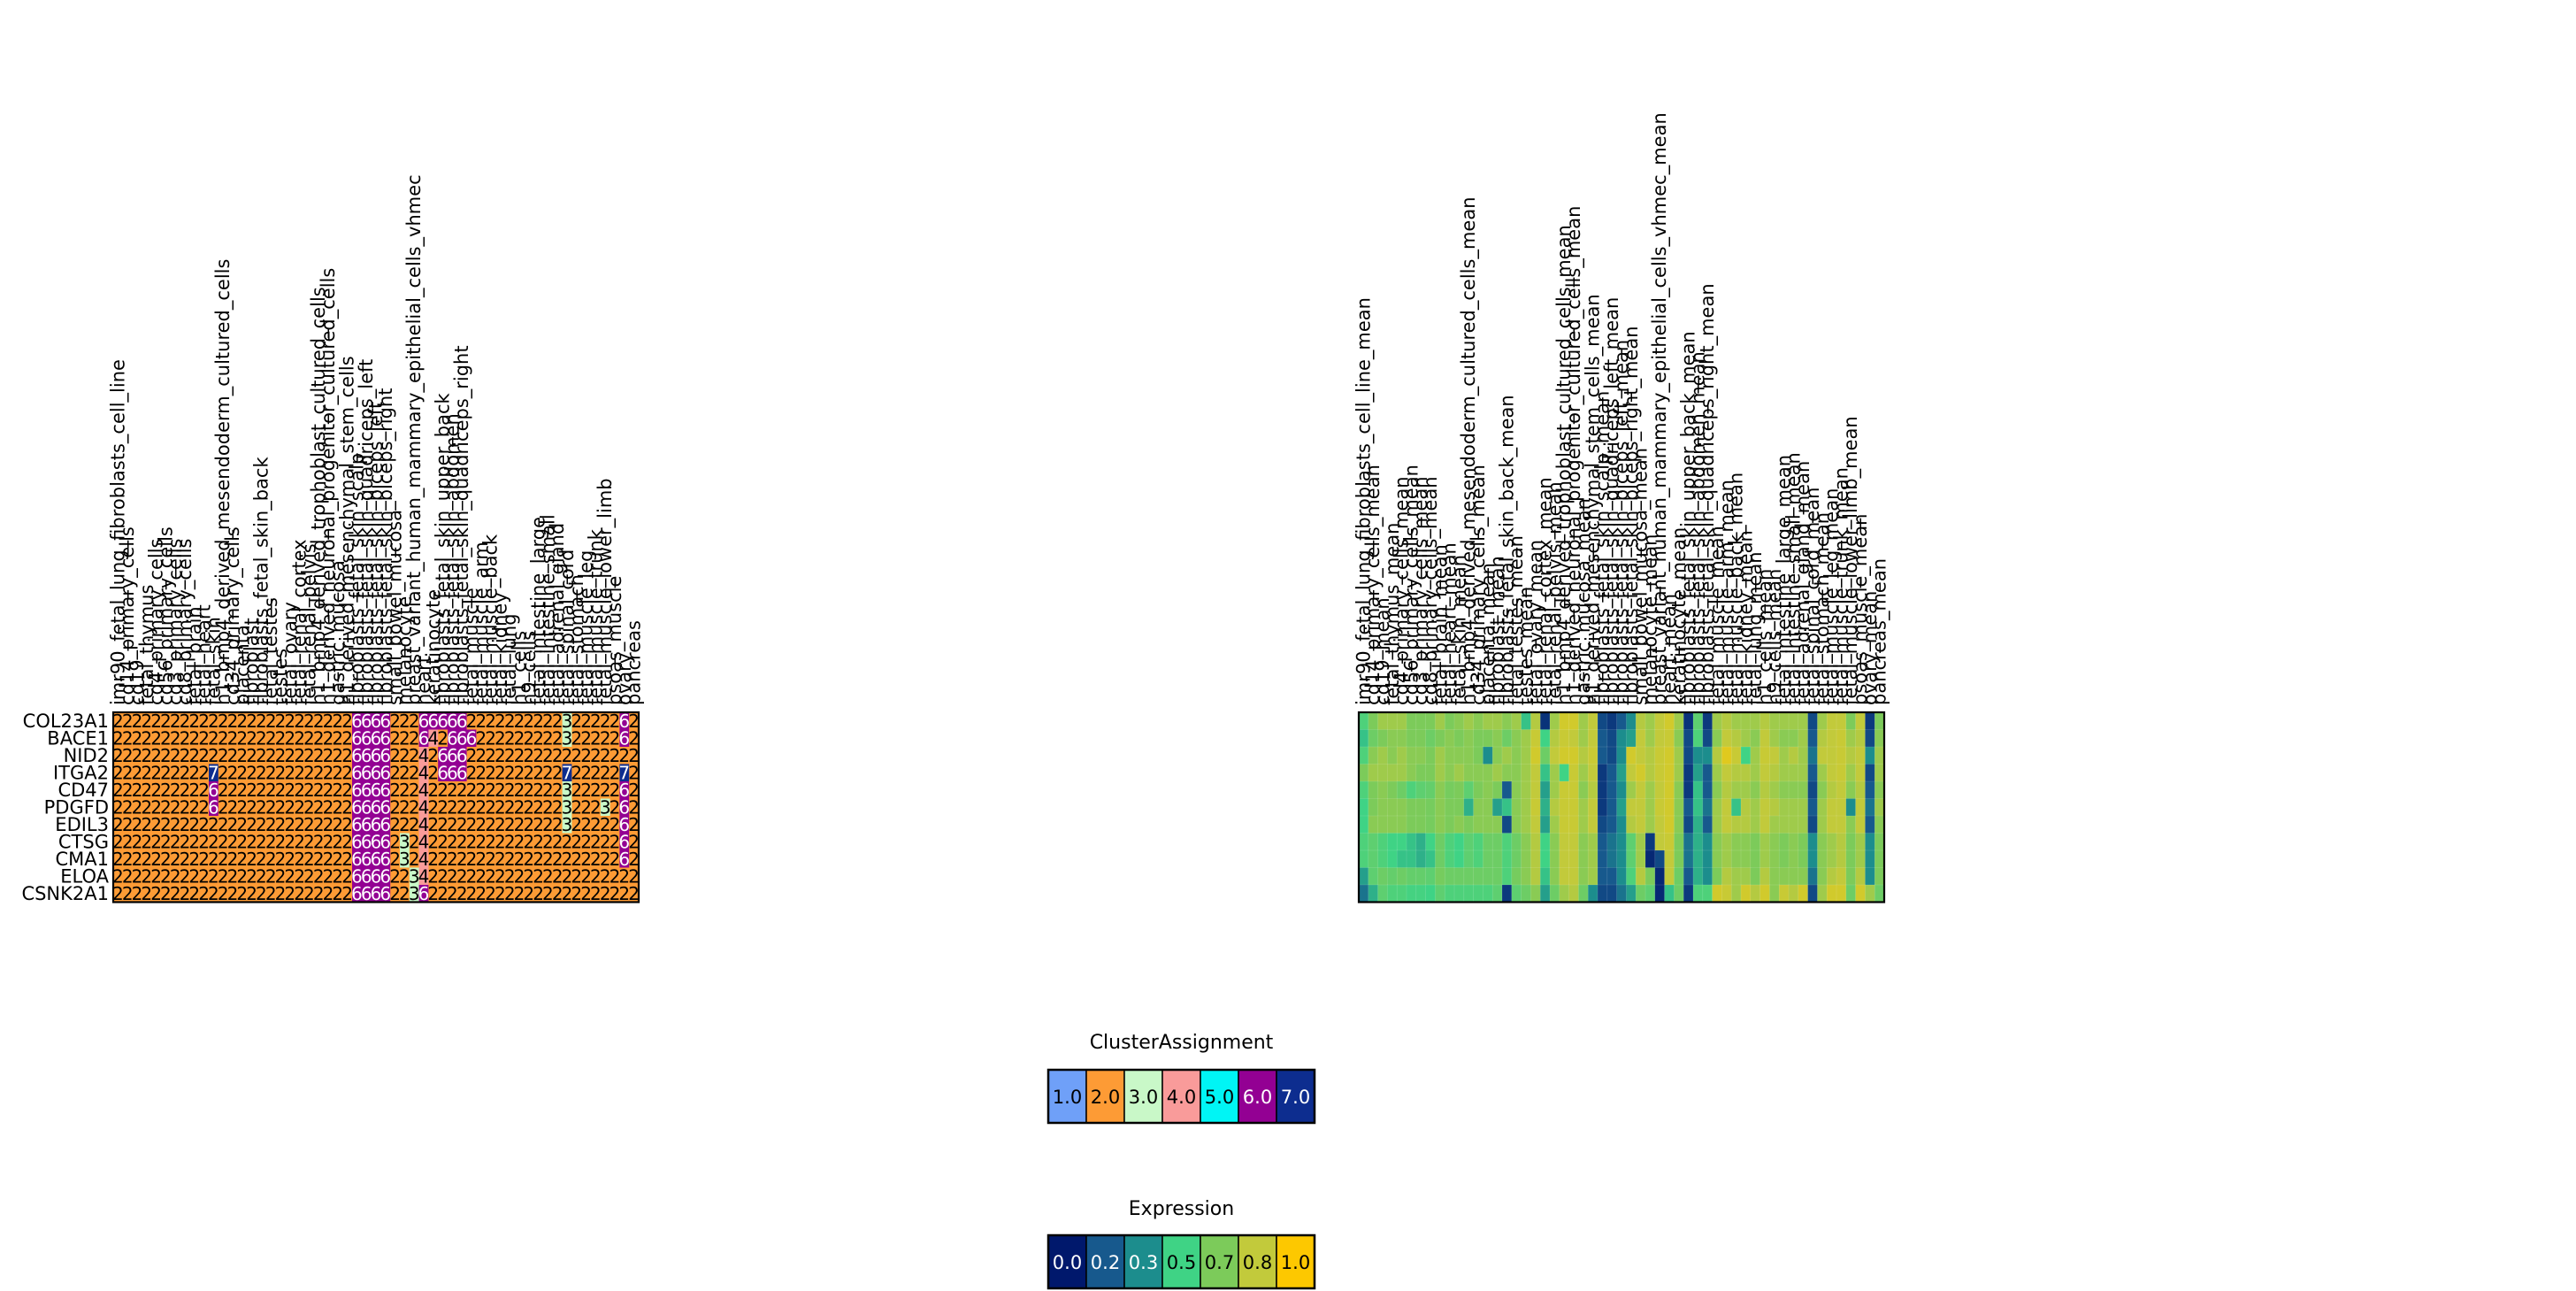 This screenshot has height=1291, width=2576. Describe the element at coordinates (414, 893) in the screenshot. I see `cell-value-label: 3` at that location.